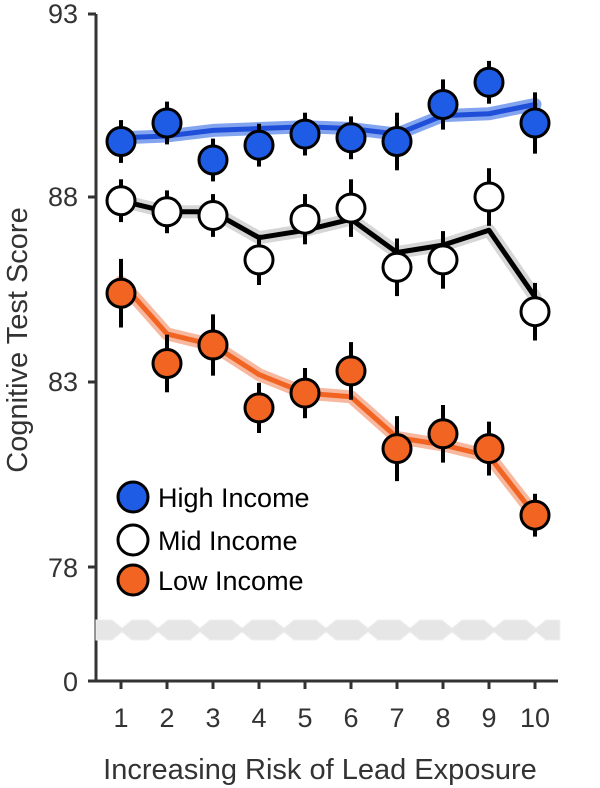  I want to click on x-tick-label-10: 10, so click(535, 718).